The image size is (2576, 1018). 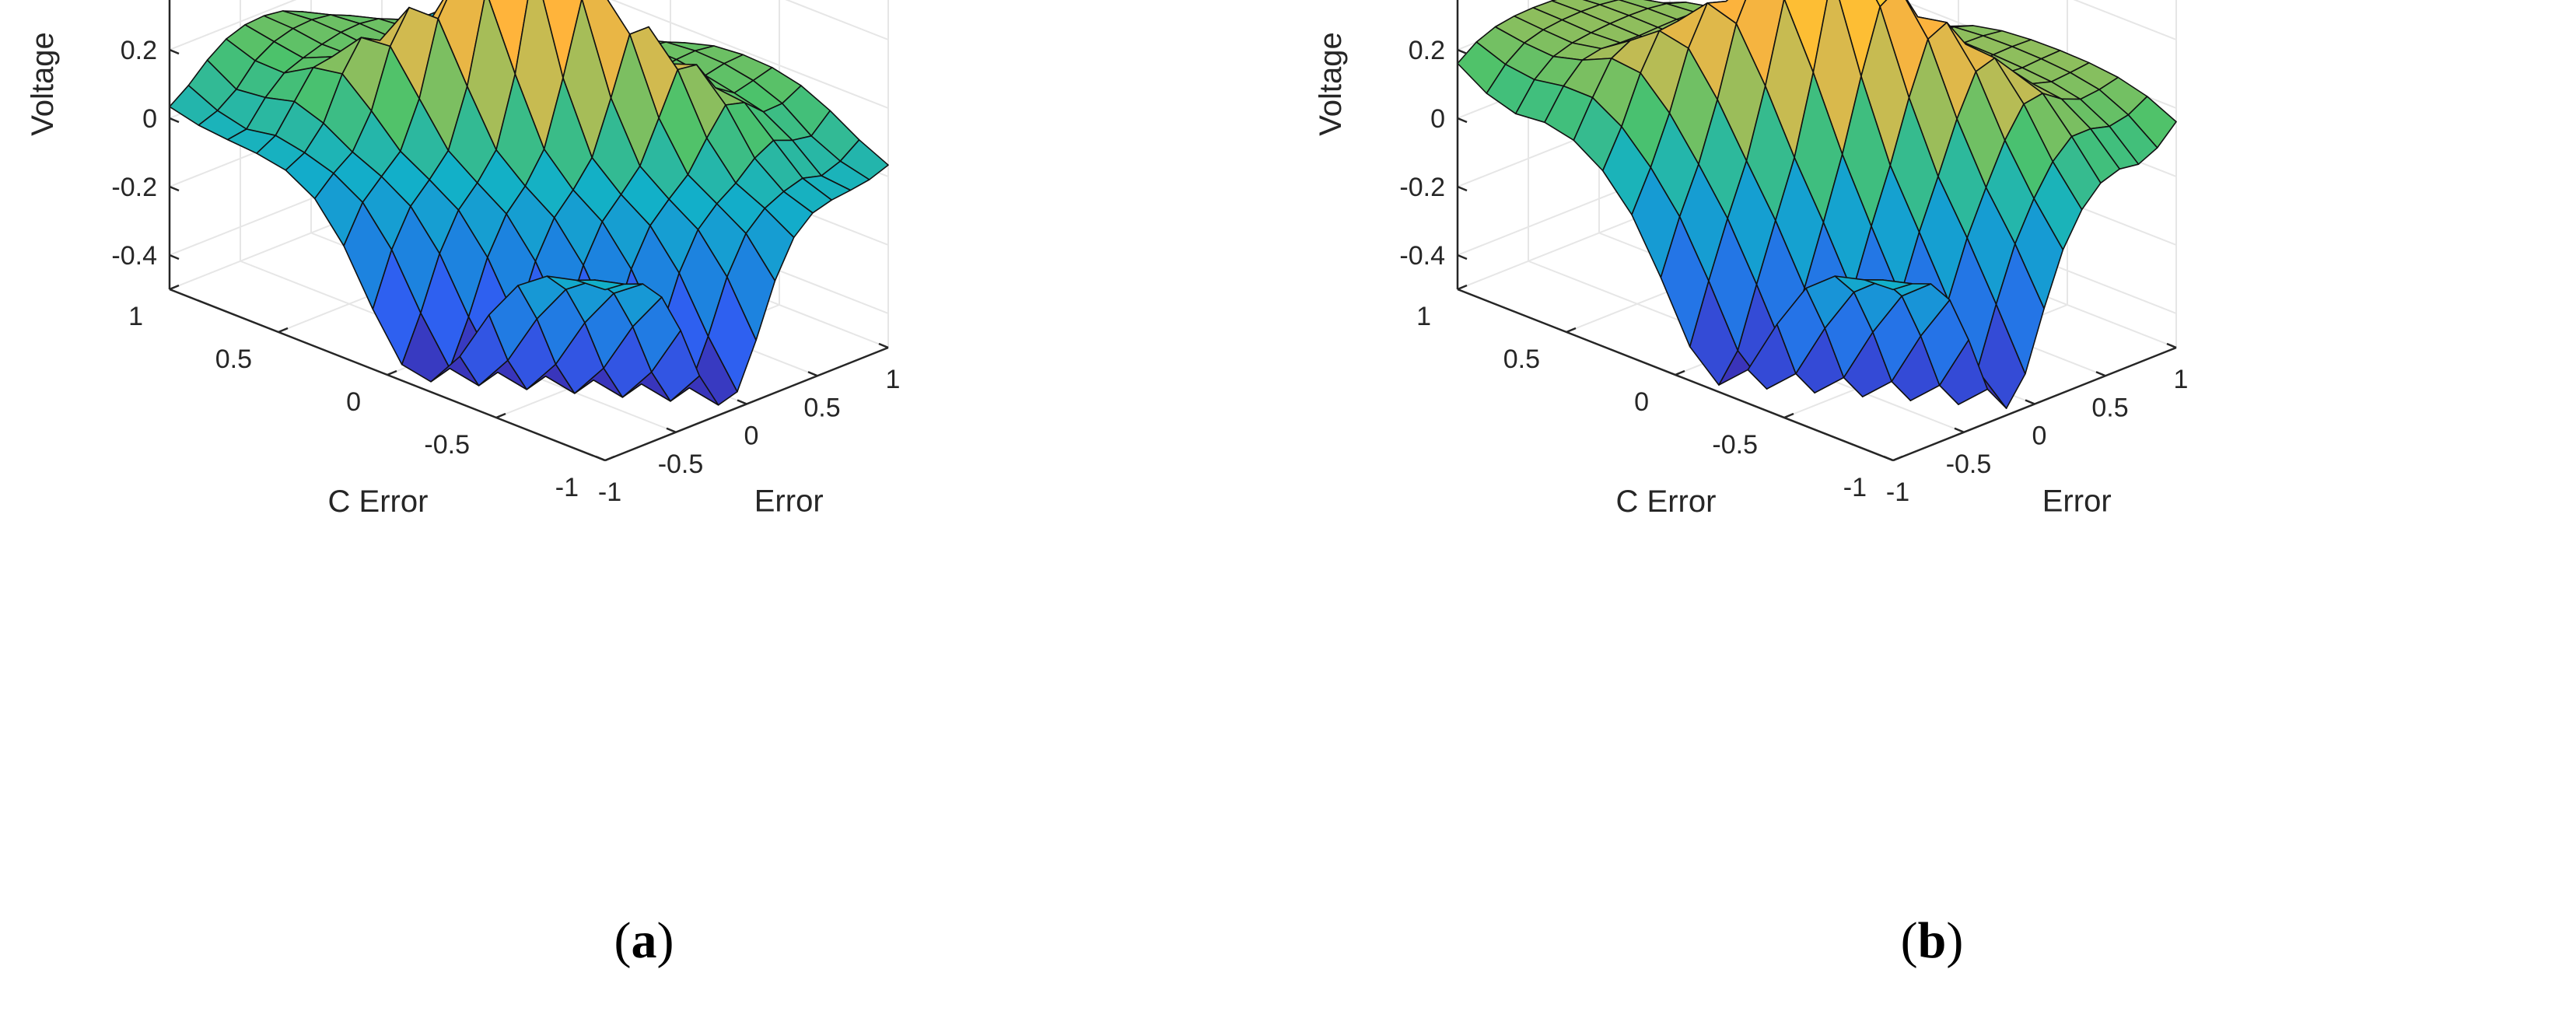 I want to click on panel-label-b: (b), so click(x=1932, y=940).